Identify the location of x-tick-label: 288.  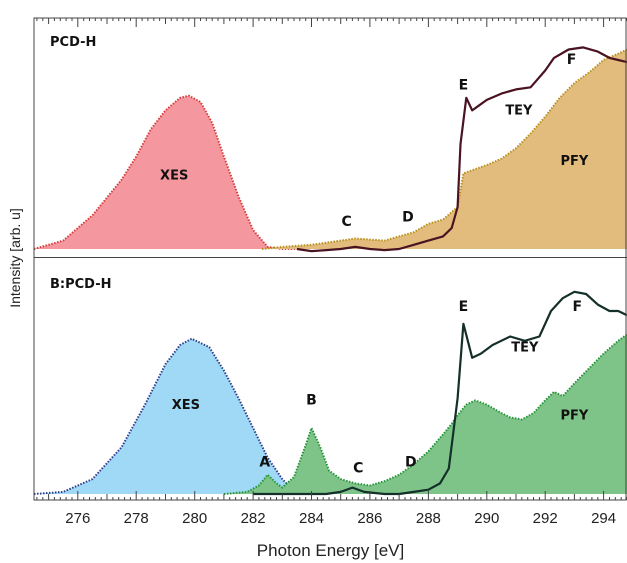
(428, 518).